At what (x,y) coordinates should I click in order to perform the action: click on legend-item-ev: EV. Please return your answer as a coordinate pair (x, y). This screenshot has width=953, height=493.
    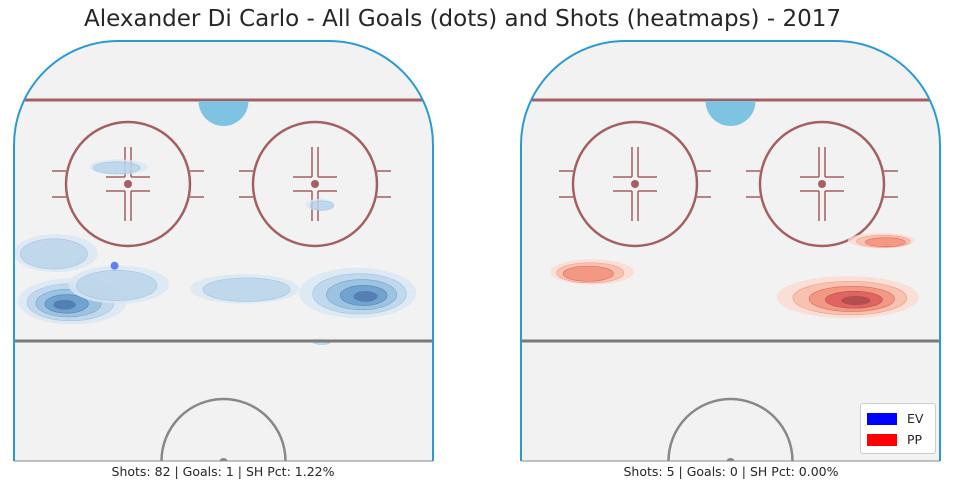
    Looking at the image, I should click on (898, 418).